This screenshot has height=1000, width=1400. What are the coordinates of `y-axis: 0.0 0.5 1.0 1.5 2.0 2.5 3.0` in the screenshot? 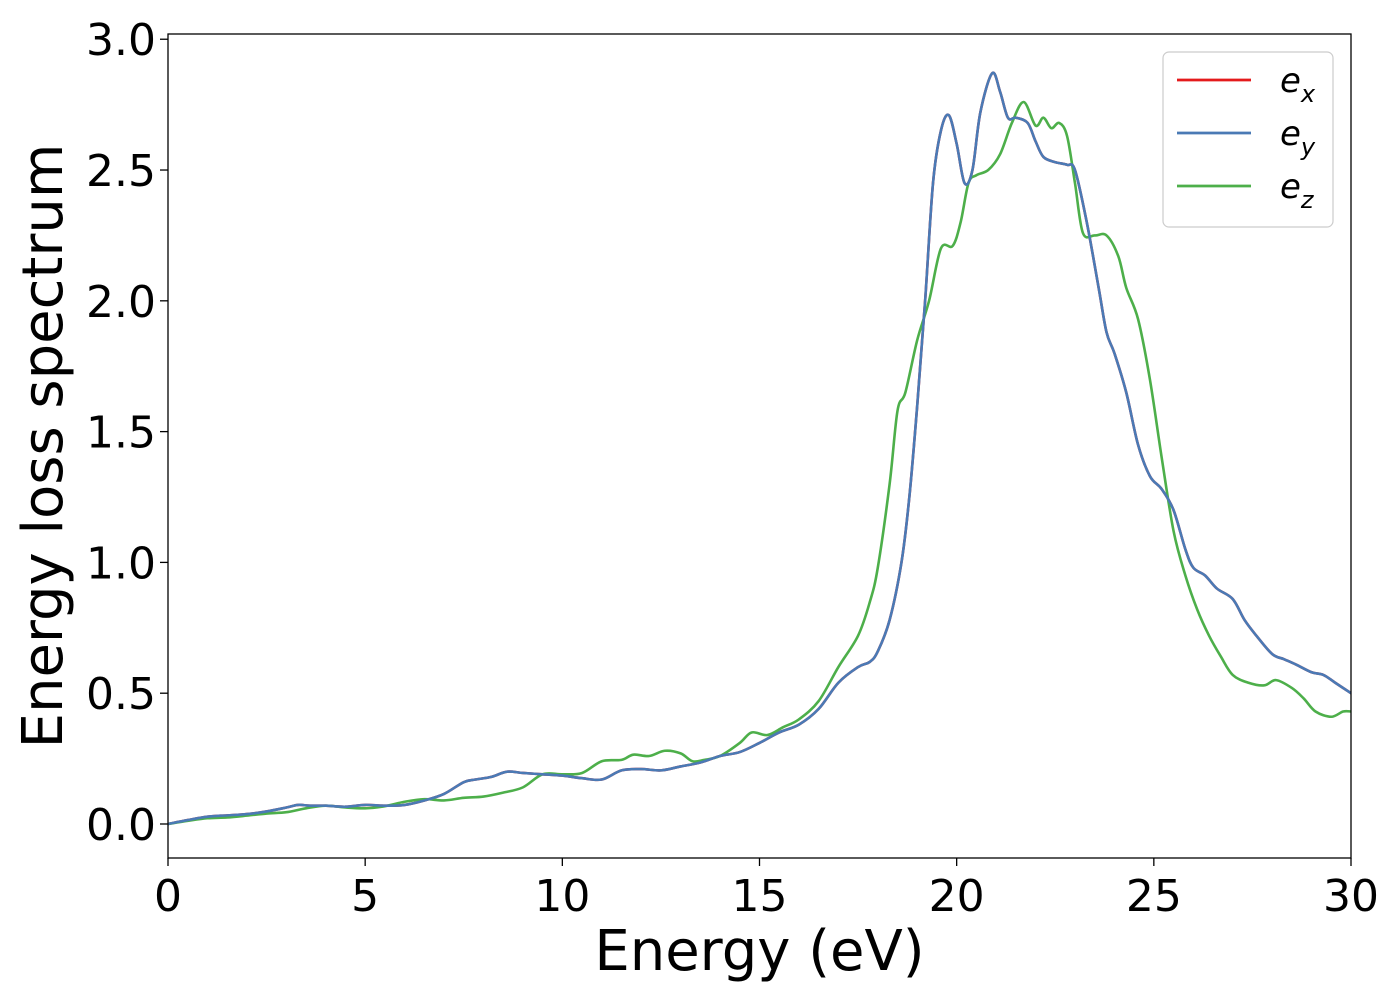 It's located at (127, 433).